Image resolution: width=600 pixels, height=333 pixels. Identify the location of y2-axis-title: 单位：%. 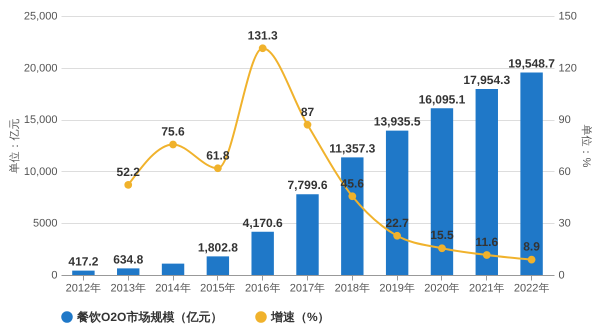
(586, 146).